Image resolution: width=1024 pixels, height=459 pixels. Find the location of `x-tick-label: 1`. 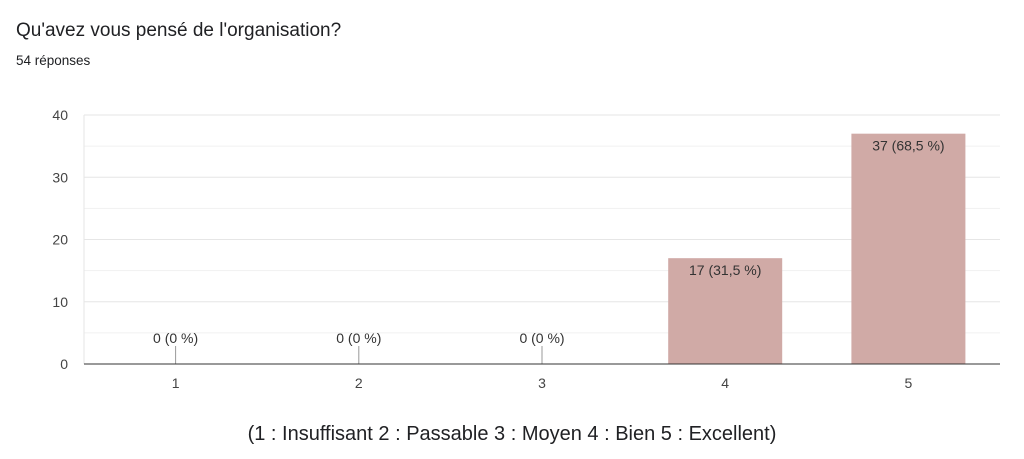

x-tick-label: 1 is located at coordinates (176, 383).